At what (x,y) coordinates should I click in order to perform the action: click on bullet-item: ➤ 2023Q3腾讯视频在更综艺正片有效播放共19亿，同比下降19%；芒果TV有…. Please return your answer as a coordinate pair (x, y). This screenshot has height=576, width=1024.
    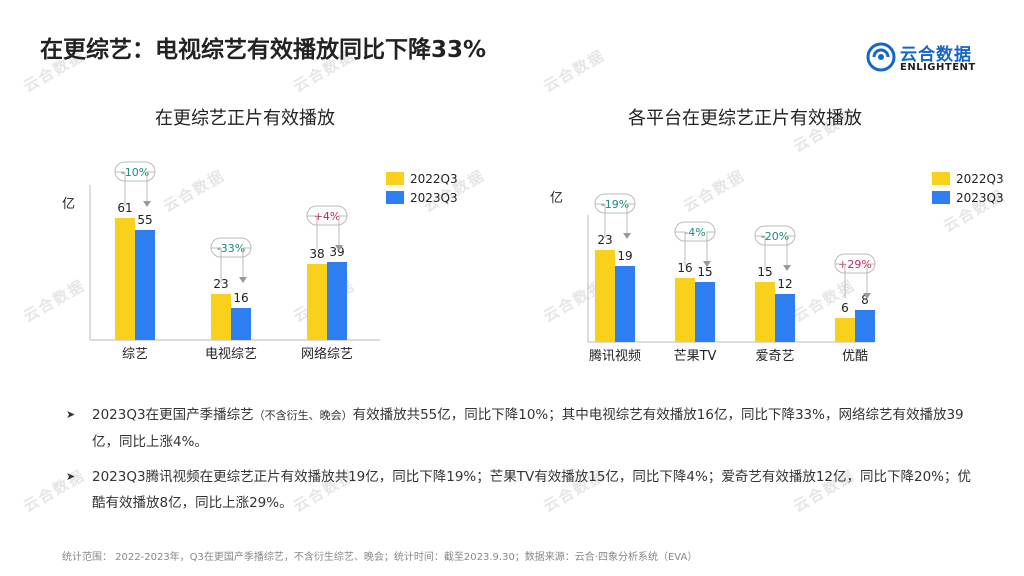
    Looking at the image, I should click on (517, 490).